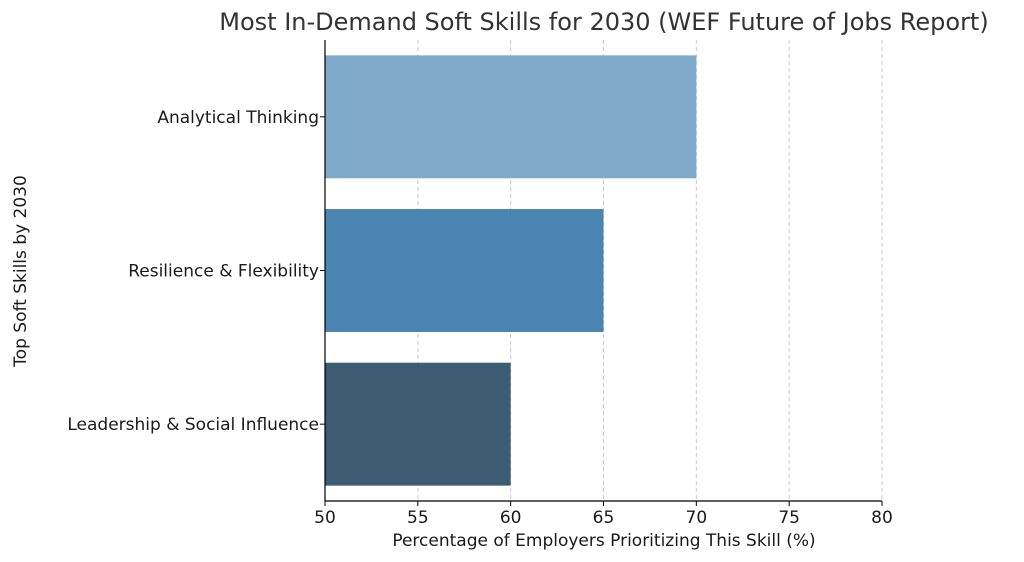  Describe the element at coordinates (418, 424) in the screenshot. I see `bar-leadership-social-influence` at that location.